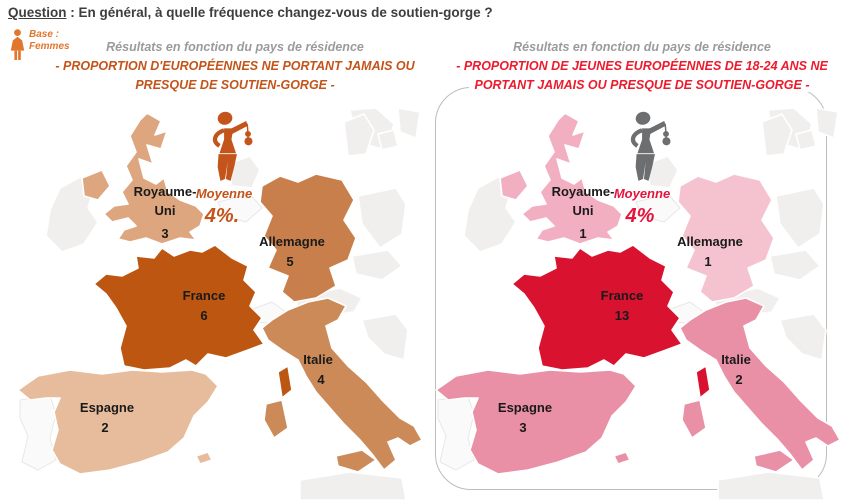 This screenshot has width=850, height=501. What do you see at coordinates (738, 379) in the screenshot?
I see `value-italy: 2` at bounding box center [738, 379].